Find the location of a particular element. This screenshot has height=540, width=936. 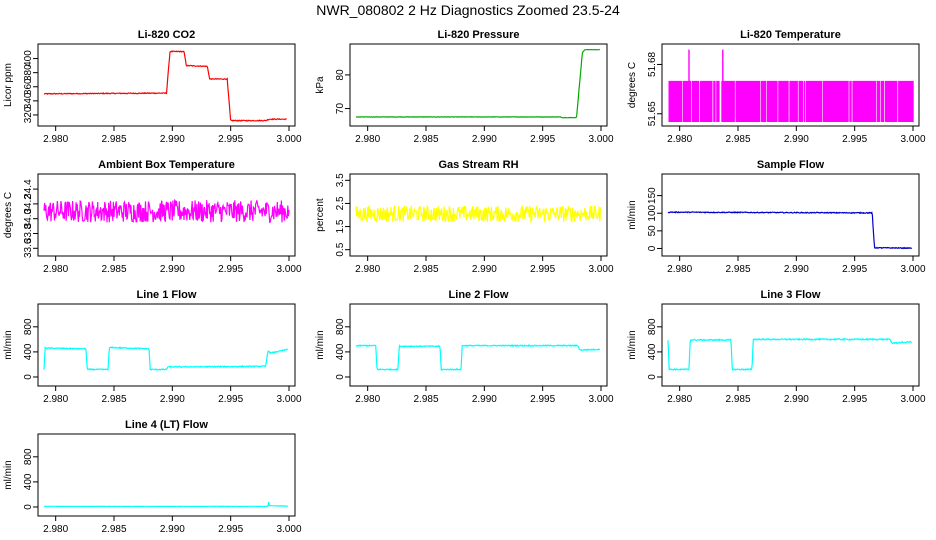

y-tick-label: 80 is located at coordinates (340, 75).